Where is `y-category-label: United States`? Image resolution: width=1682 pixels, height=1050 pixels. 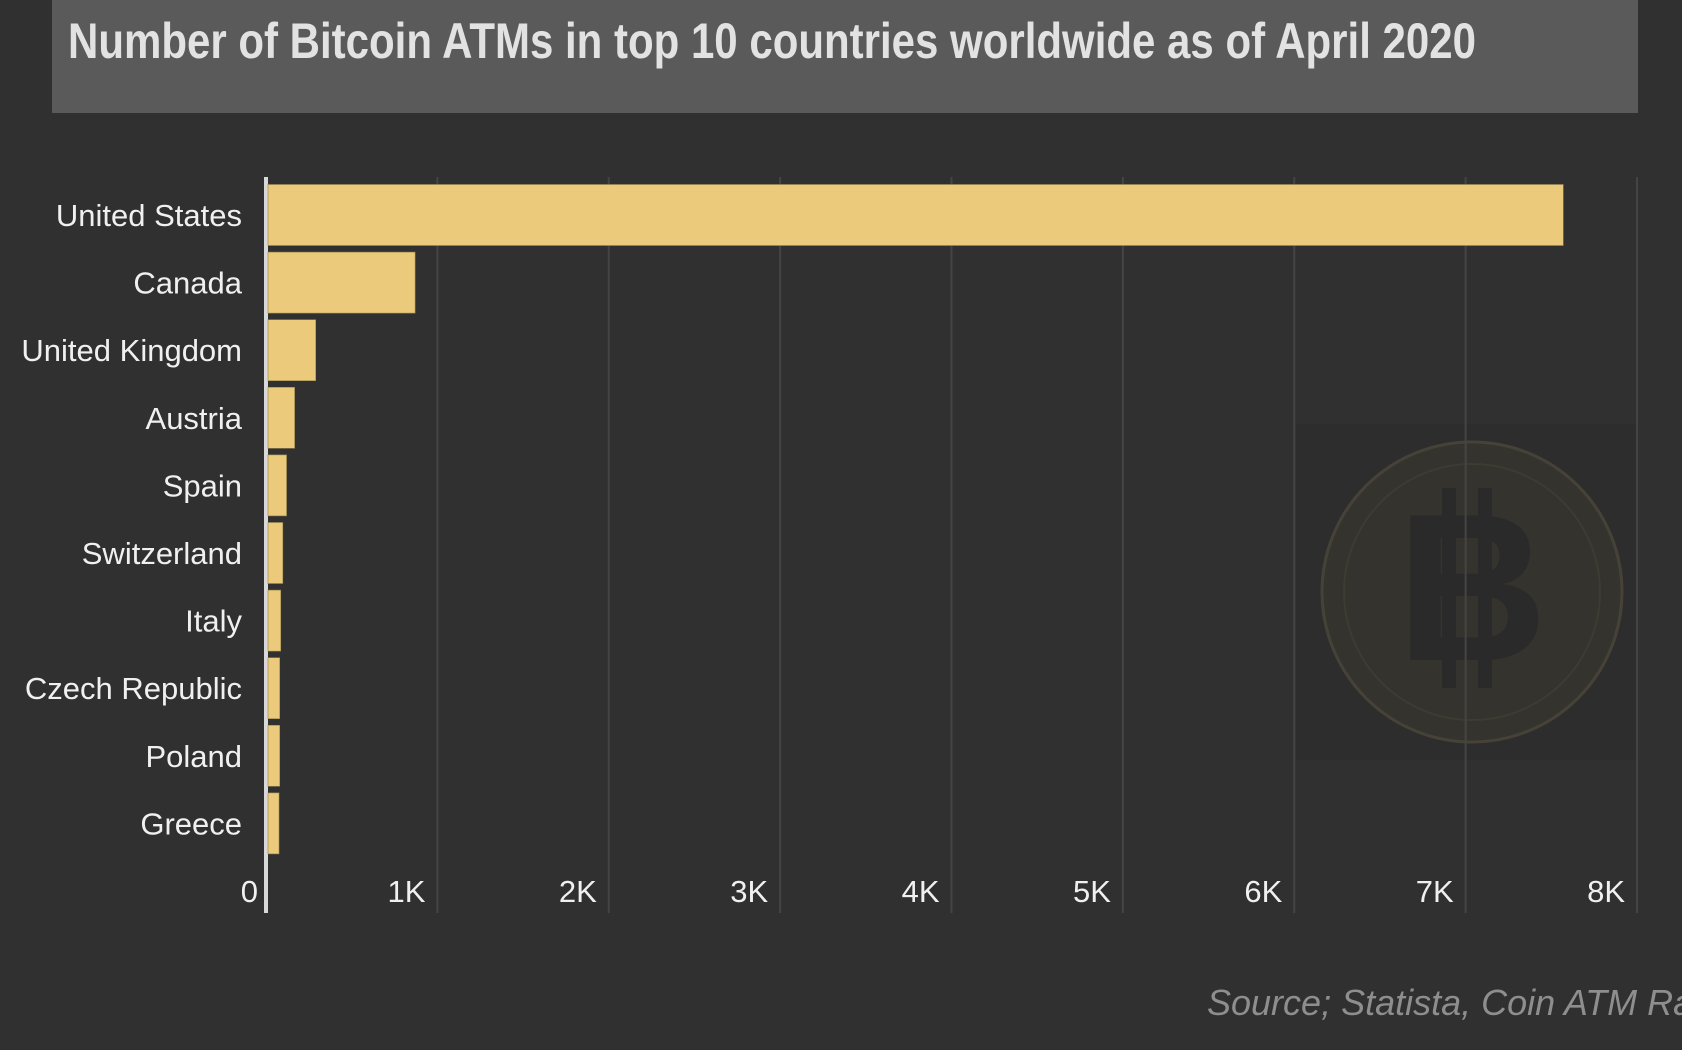
y-category-label: United States is located at coordinates (149, 215).